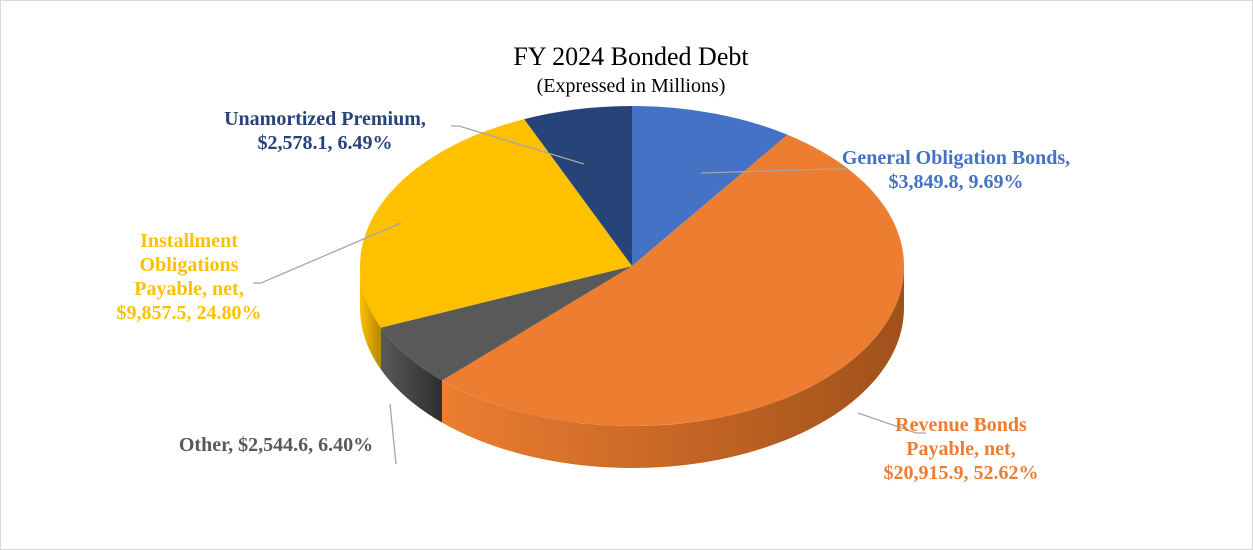  I want to click on chart-subtitle: (Expressed in Millions), so click(631, 86).